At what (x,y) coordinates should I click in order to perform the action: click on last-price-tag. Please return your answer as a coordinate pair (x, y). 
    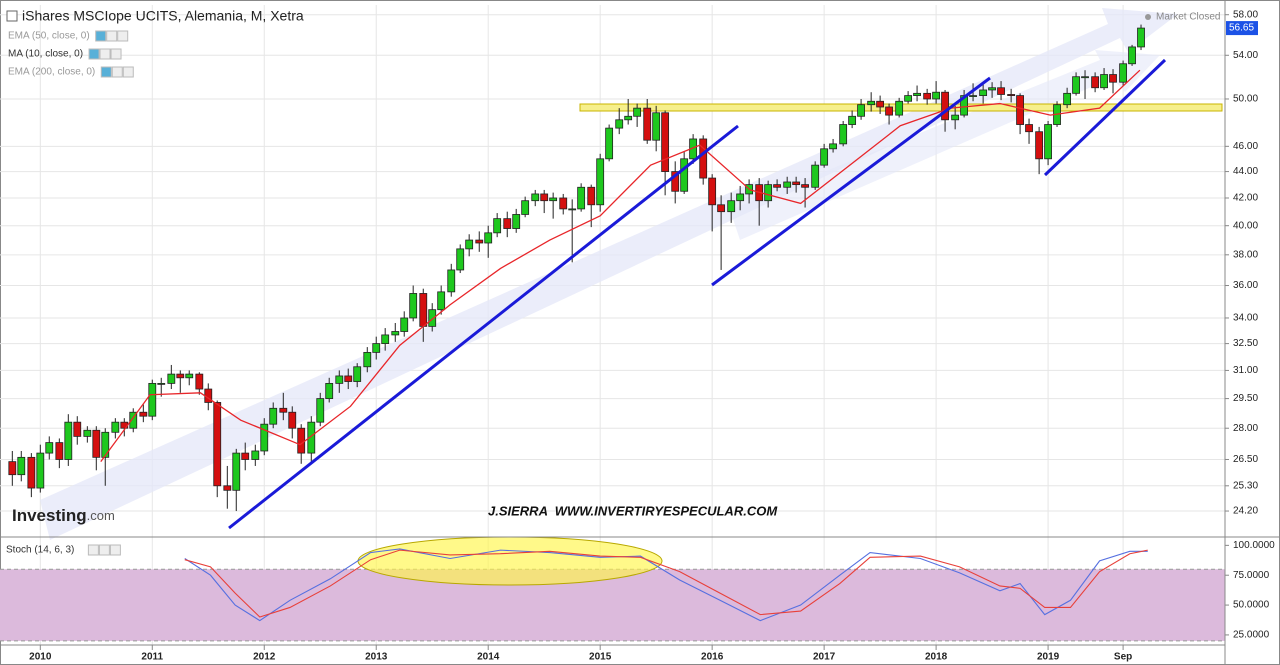
    Looking at the image, I should click on (1242, 28).